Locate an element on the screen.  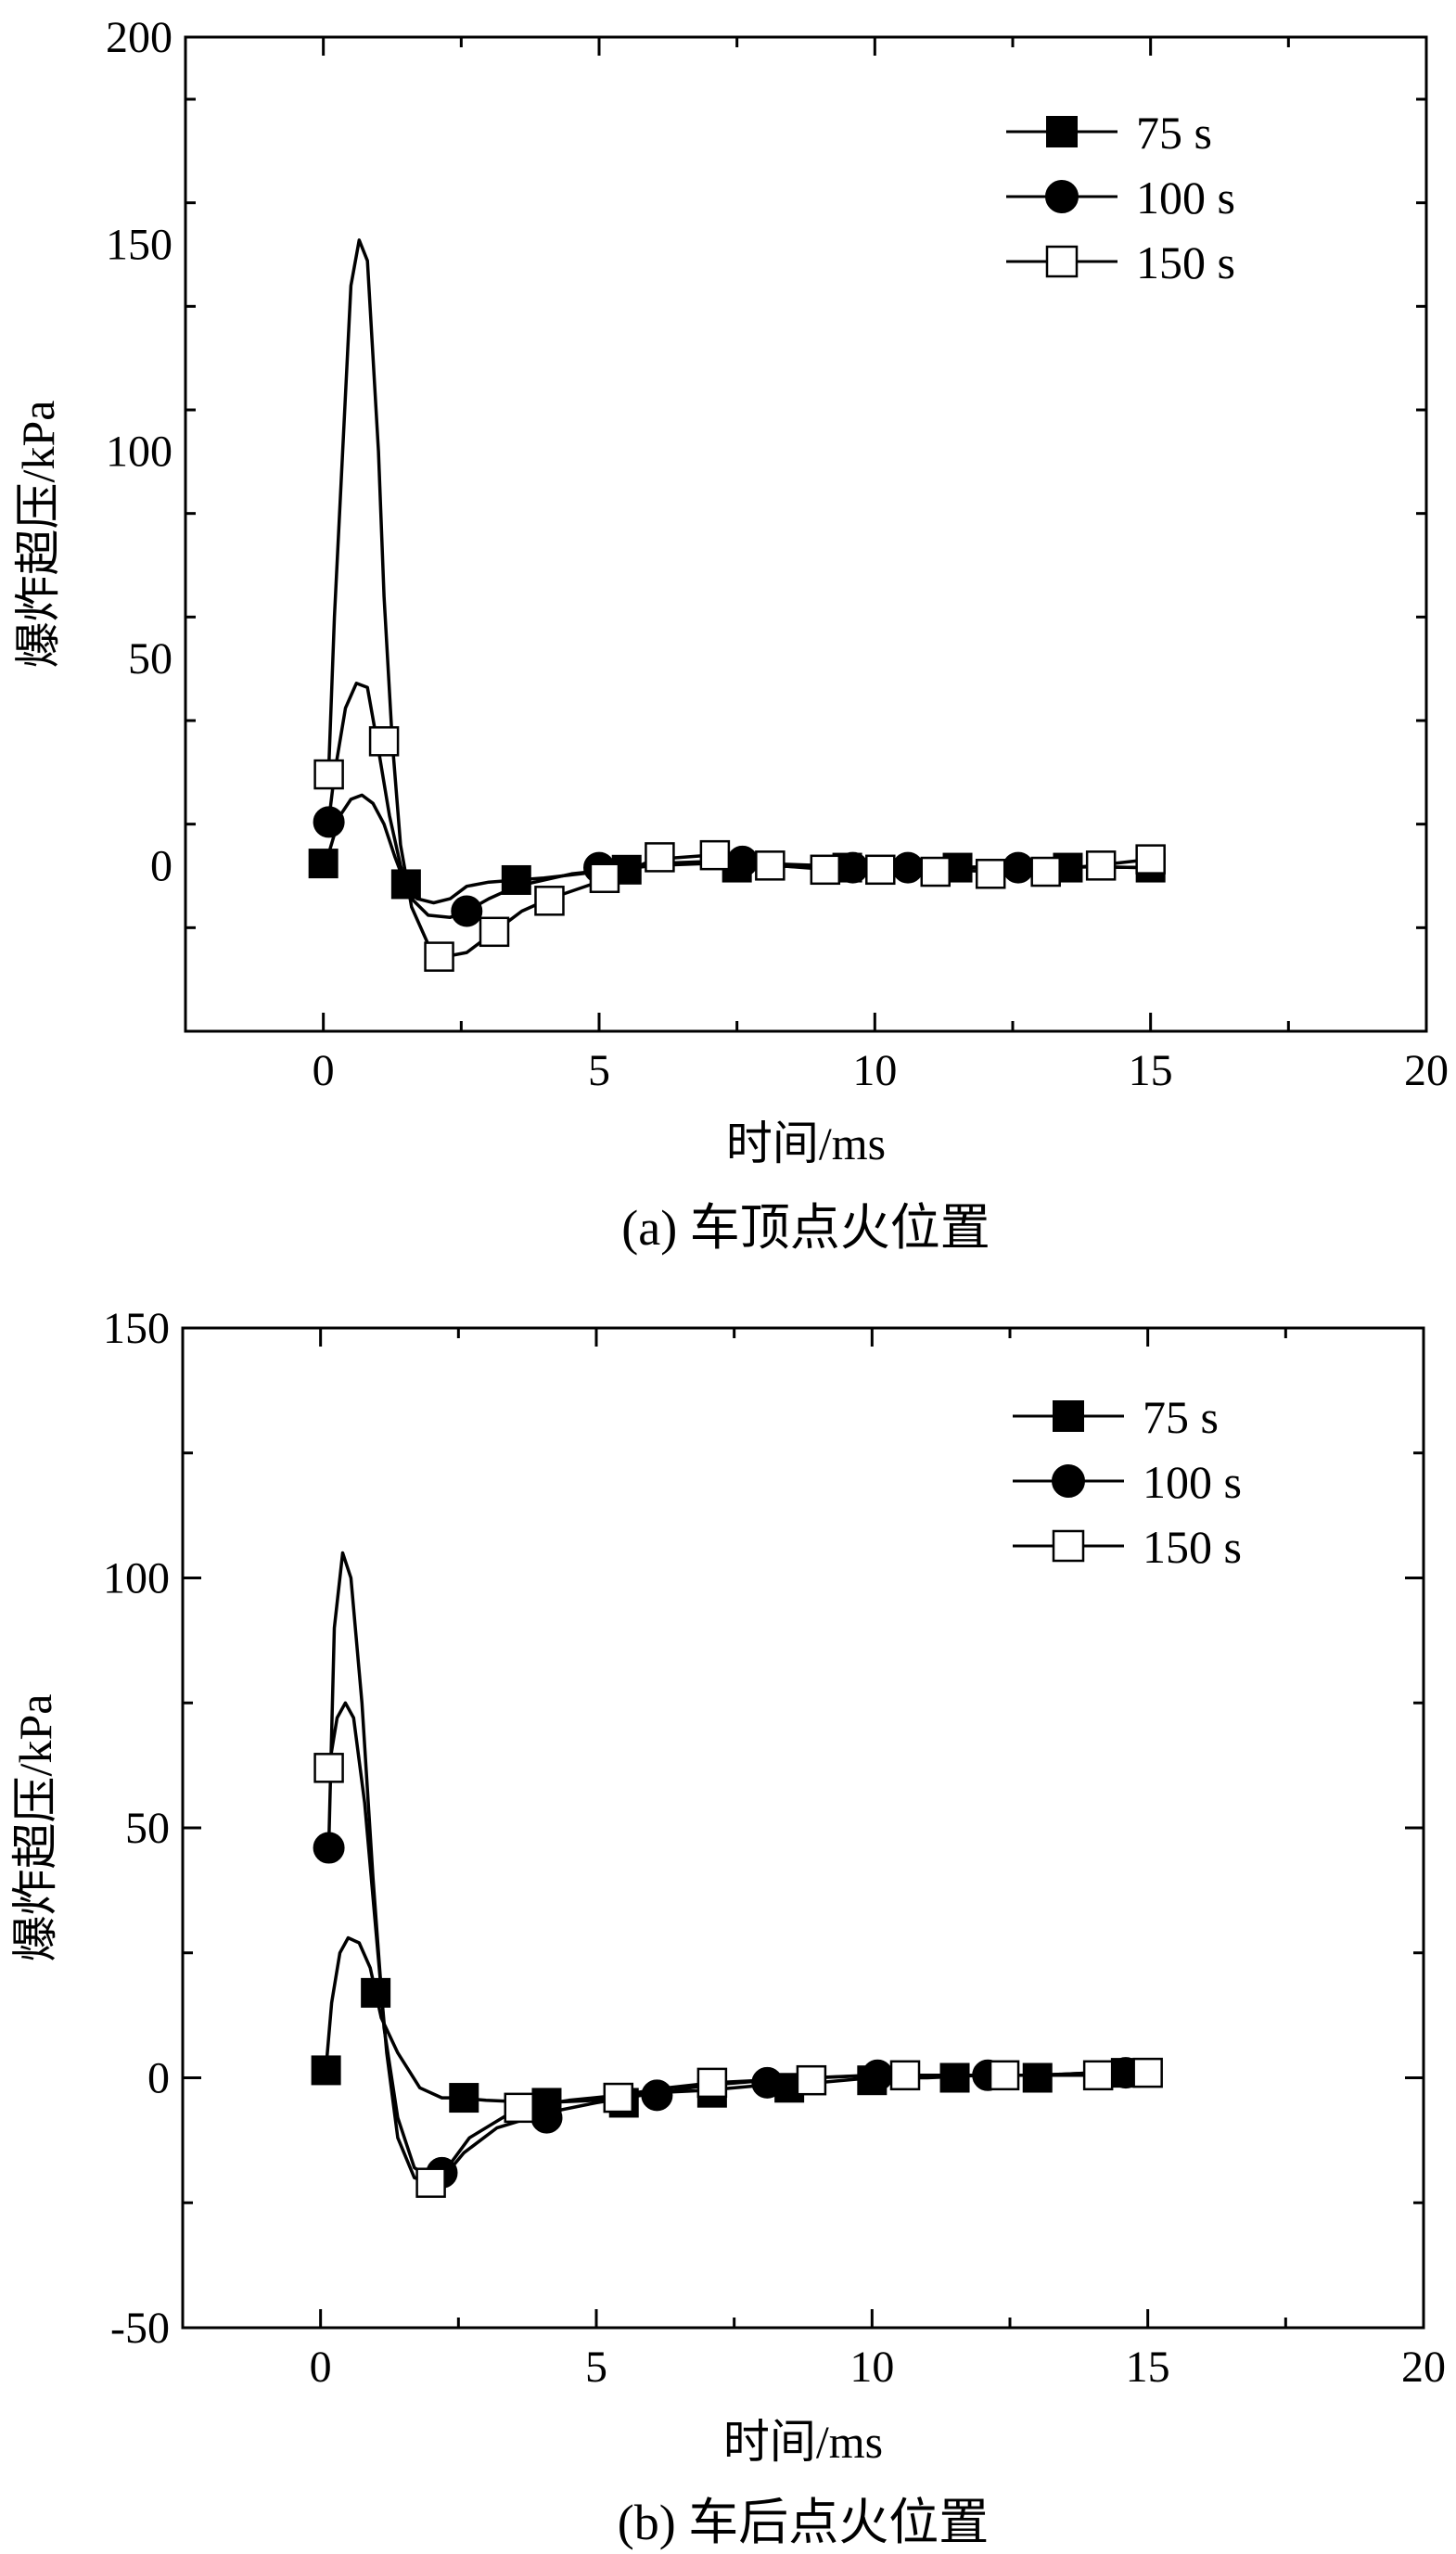
y-tick-label: -50 is located at coordinates (140, 2328).